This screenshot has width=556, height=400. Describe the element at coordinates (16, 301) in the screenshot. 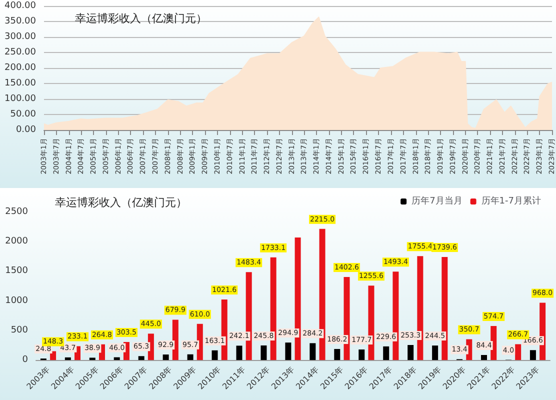

I see `y-tick-label: 1000` at that location.